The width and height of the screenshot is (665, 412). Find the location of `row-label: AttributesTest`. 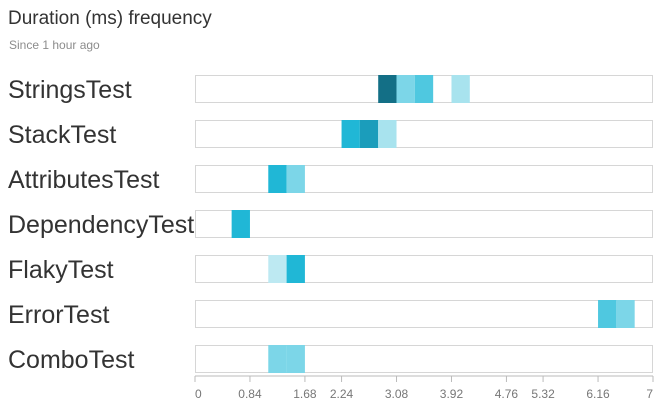

row-label: AttributesTest is located at coordinates (84, 180).